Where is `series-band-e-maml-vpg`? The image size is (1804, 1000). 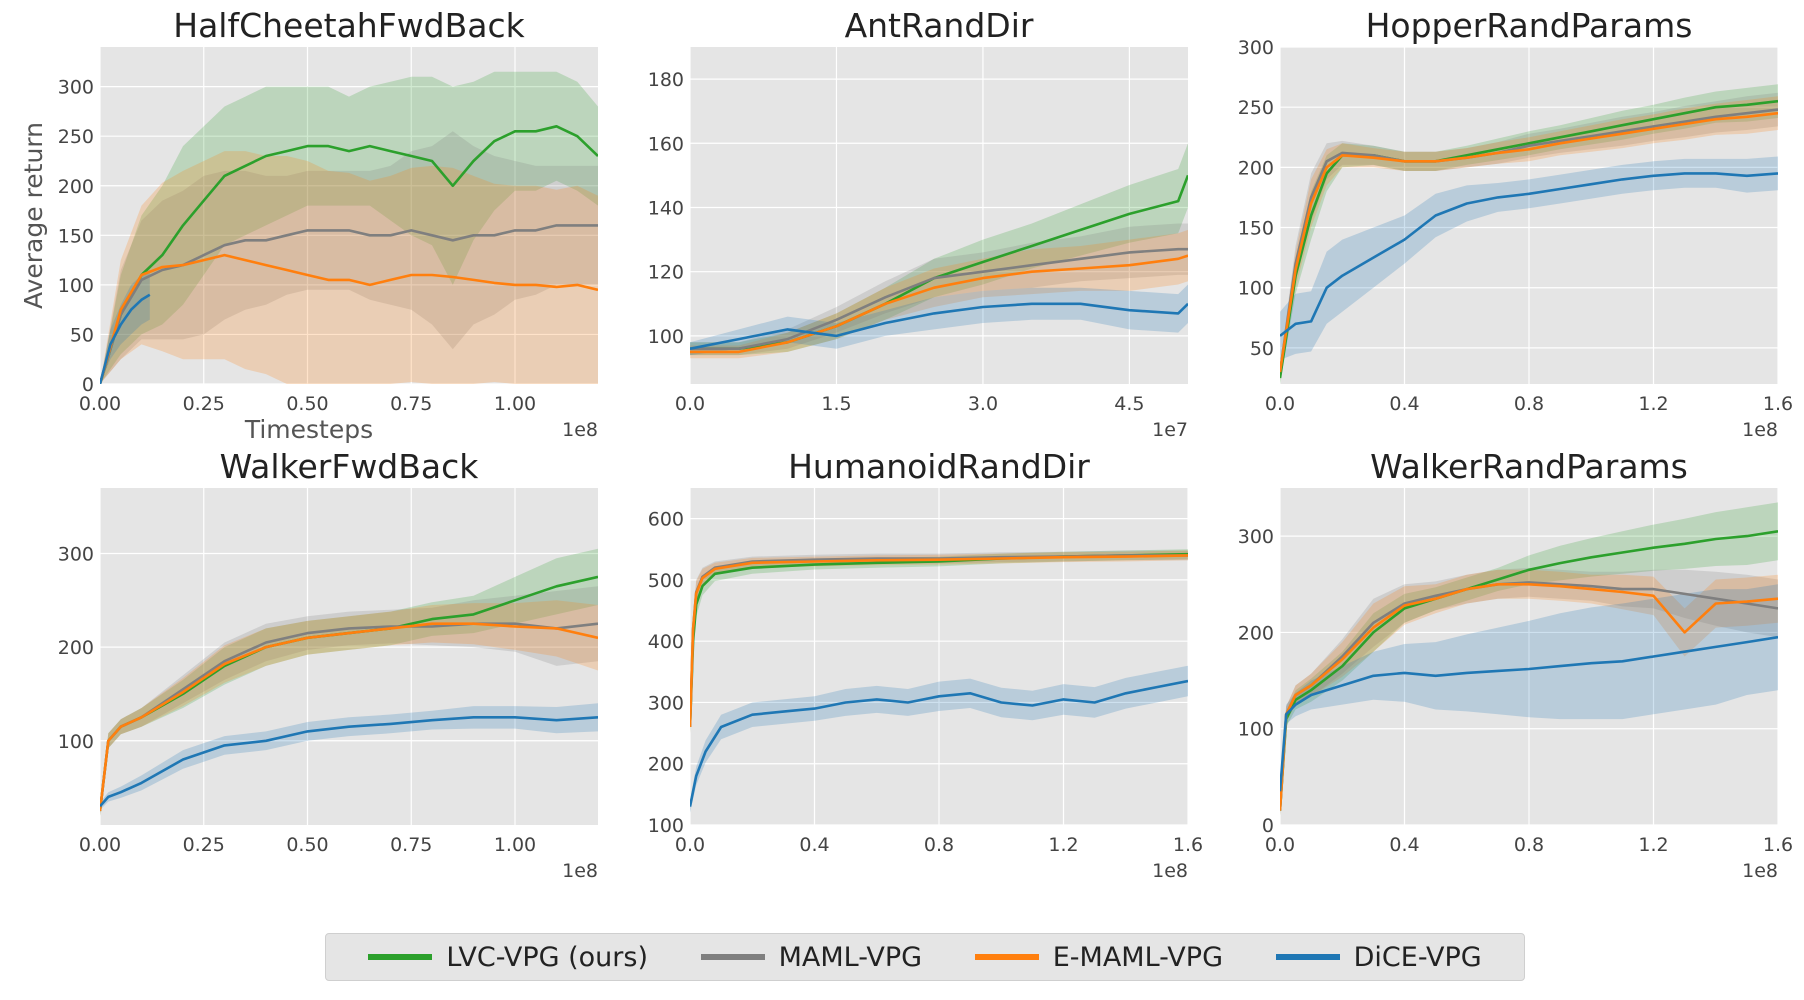
series-band-e-maml-vpg is located at coordinates (349, 708).